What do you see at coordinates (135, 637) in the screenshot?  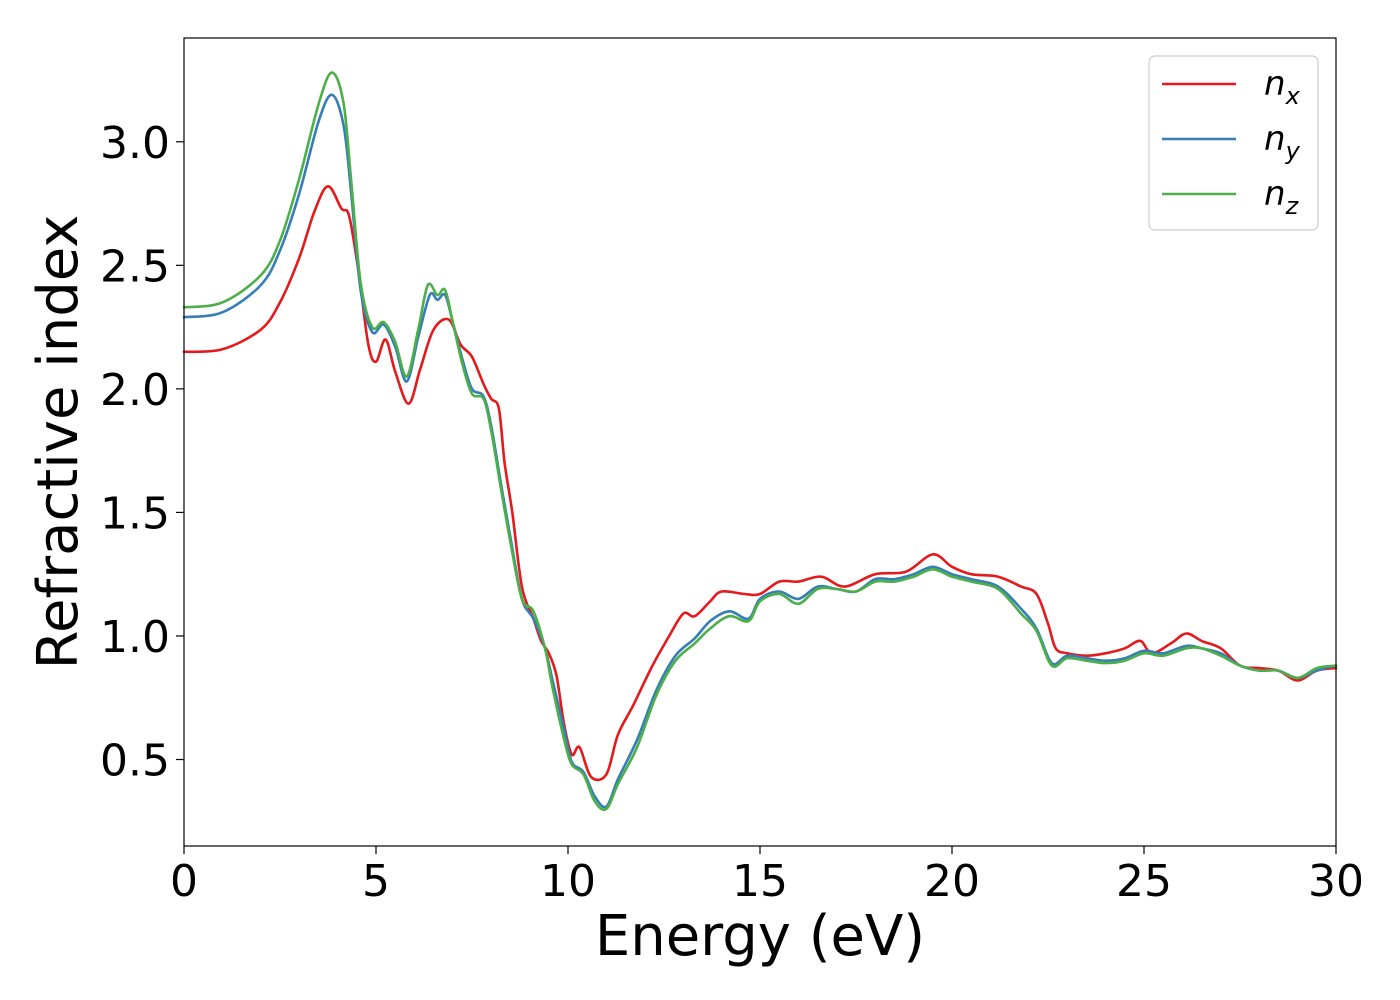 I see `y-tick-label: 1.0` at bounding box center [135, 637].